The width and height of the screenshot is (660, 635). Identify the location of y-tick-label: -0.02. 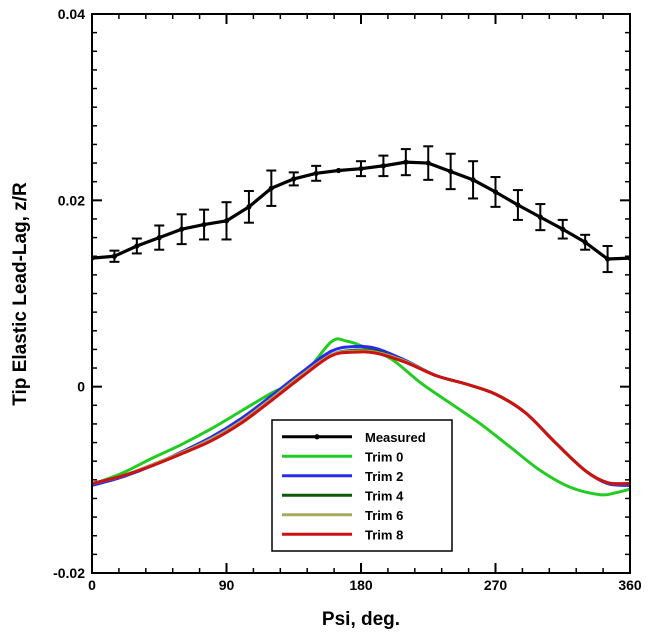
(69, 573).